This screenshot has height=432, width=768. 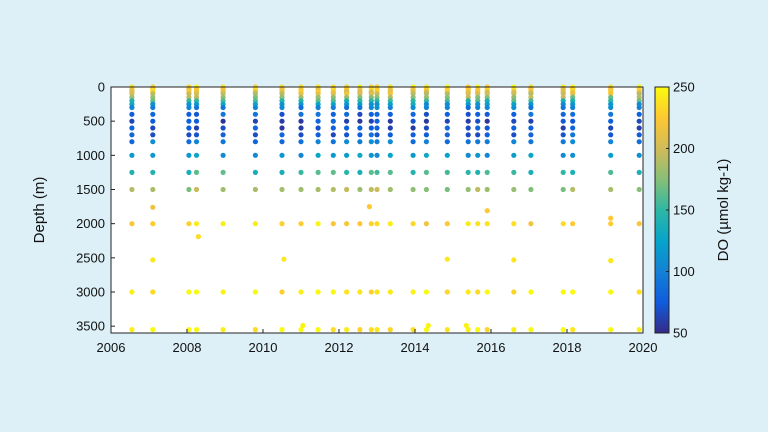 What do you see at coordinates (90, 326) in the screenshot?
I see `y-tick-label: 3500` at bounding box center [90, 326].